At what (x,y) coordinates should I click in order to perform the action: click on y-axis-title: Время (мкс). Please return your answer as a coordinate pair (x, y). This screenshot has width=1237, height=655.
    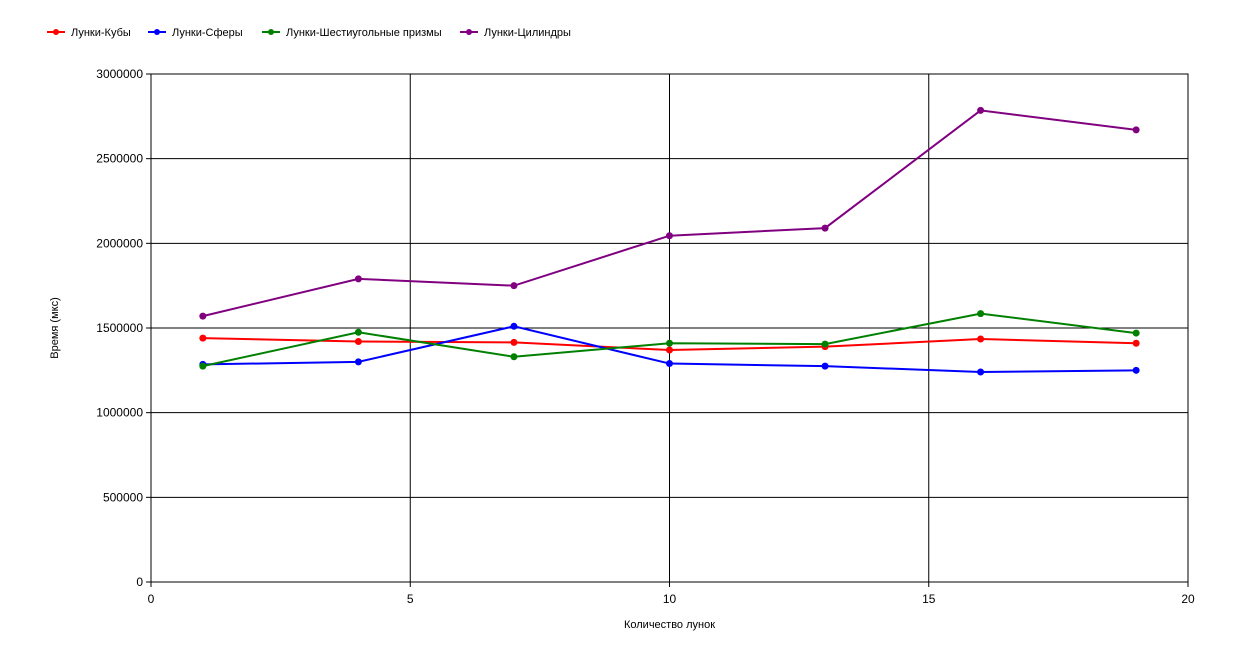
    Looking at the image, I should click on (55, 327).